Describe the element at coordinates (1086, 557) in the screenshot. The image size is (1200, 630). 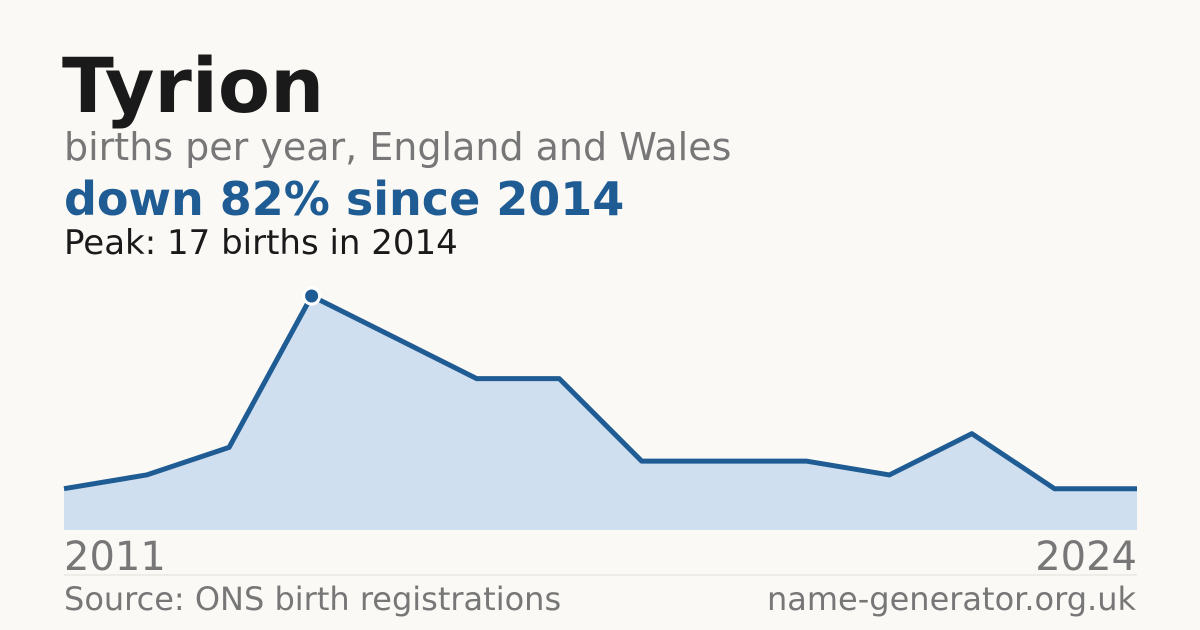
I see `x-tick-label: 2024` at that location.